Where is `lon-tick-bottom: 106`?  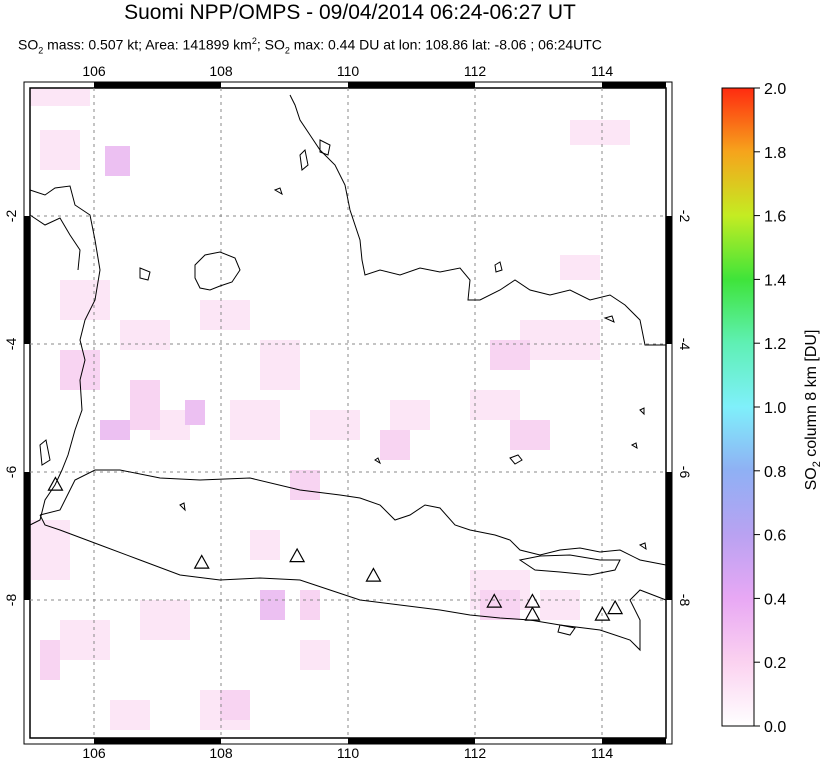 lon-tick-bottom: 106 is located at coordinates (94, 752).